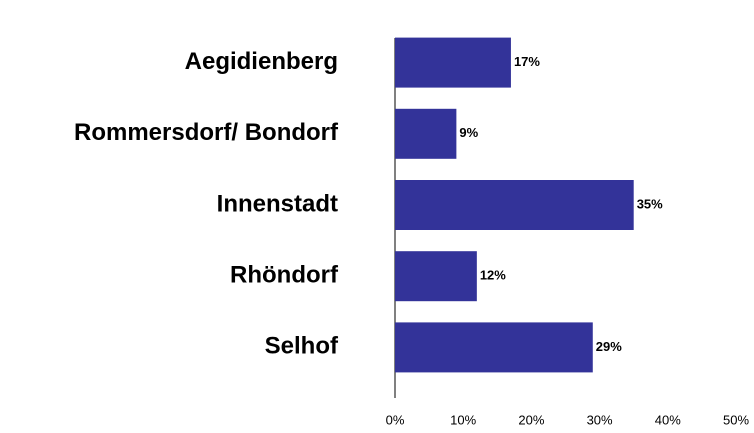 The height and width of the screenshot is (433, 754). Describe the element at coordinates (531, 419) in the screenshot. I see `x-tick-label: 20%` at that location.